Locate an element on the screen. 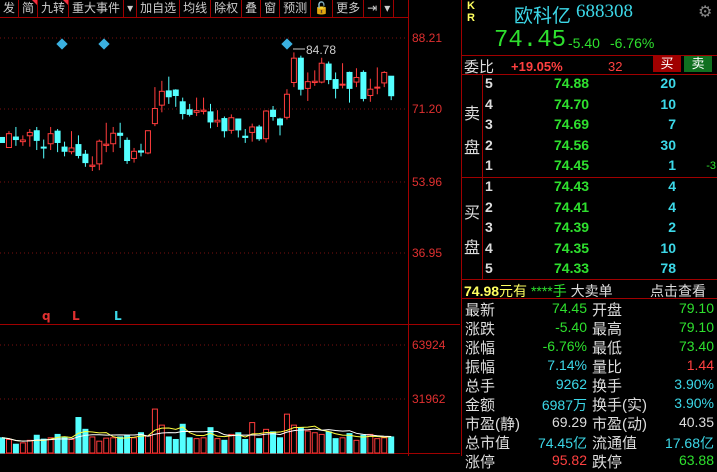 Image resolution: width=717 pixels, height=472 pixels. toolbar-button: 加自选 is located at coordinates (159, 9).